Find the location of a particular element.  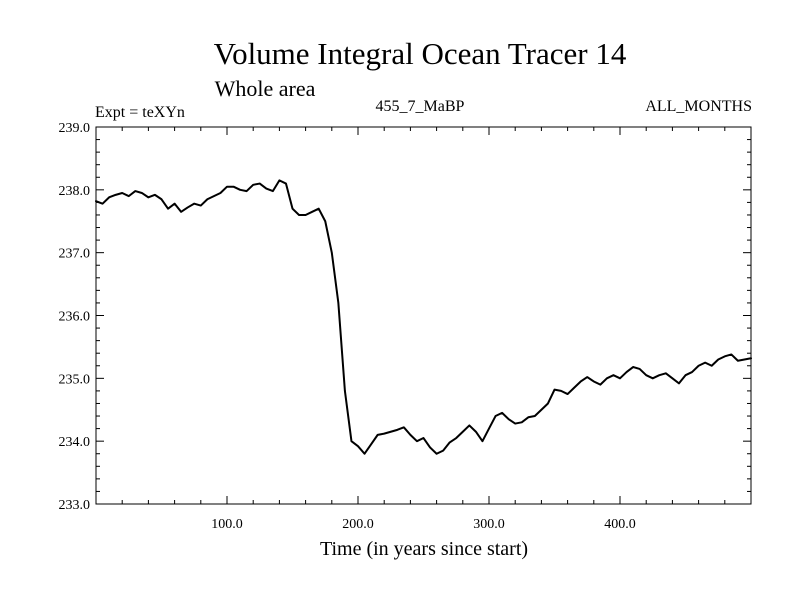

chart-title: Volume Integral Ocean Tracer 14 is located at coordinates (420, 53).